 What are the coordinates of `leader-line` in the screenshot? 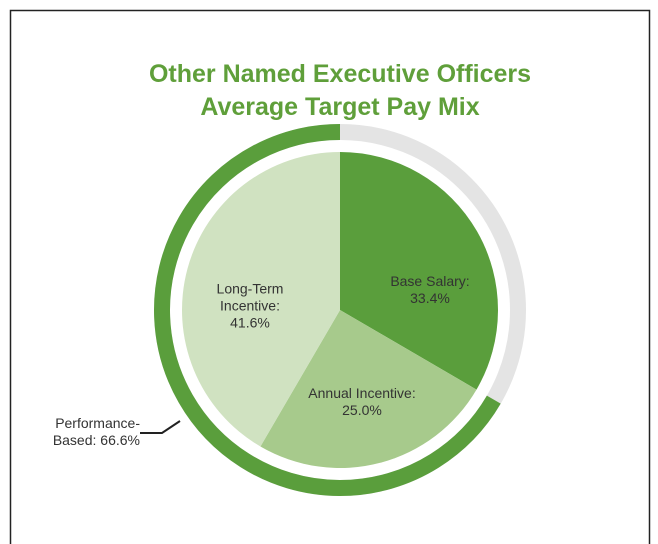 It's located at (160, 427).